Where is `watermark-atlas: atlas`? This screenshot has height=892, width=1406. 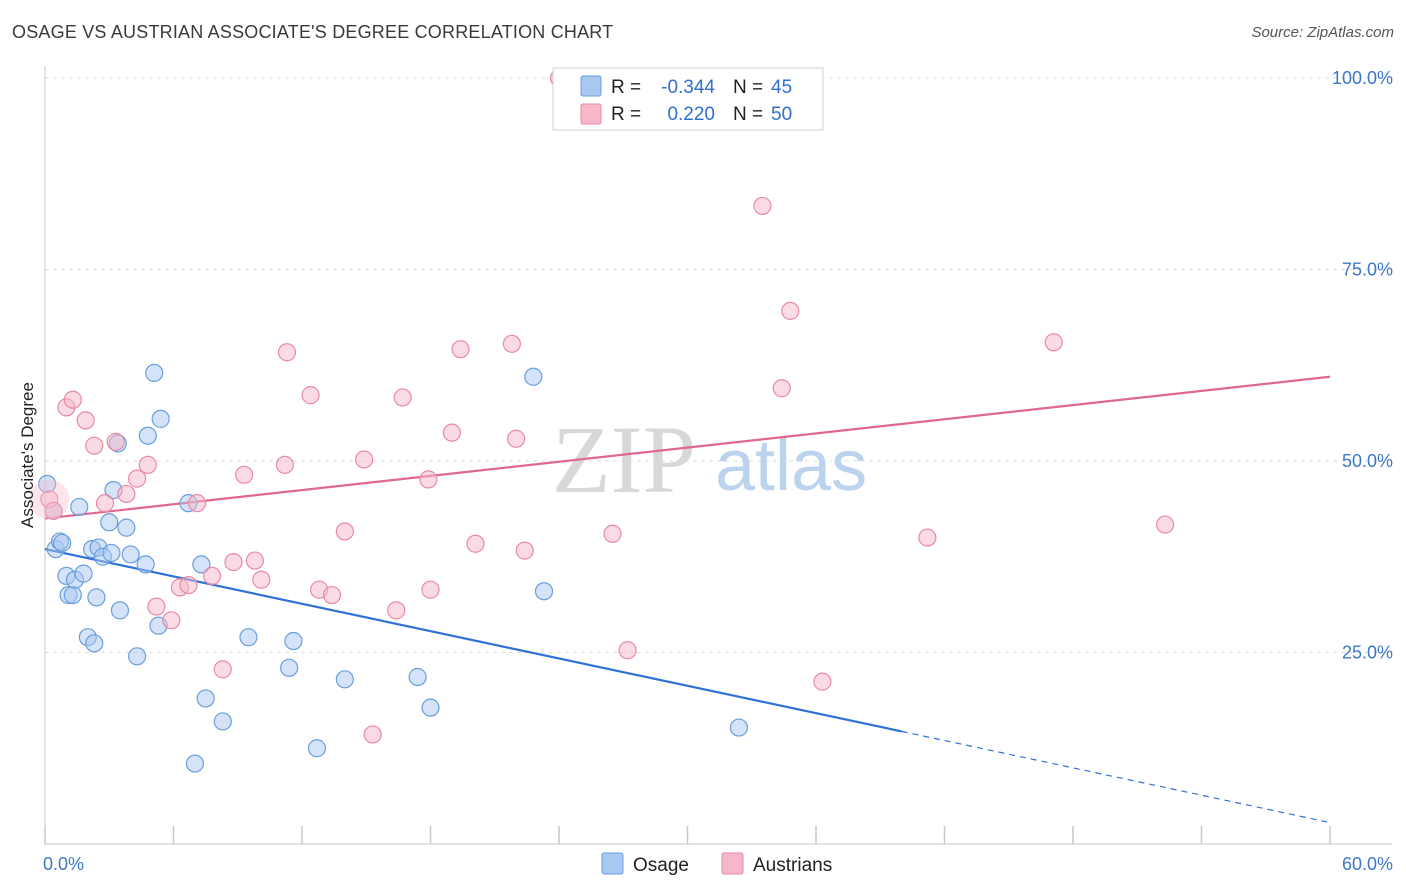 watermark-atlas: atlas is located at coordinates (791, 466).